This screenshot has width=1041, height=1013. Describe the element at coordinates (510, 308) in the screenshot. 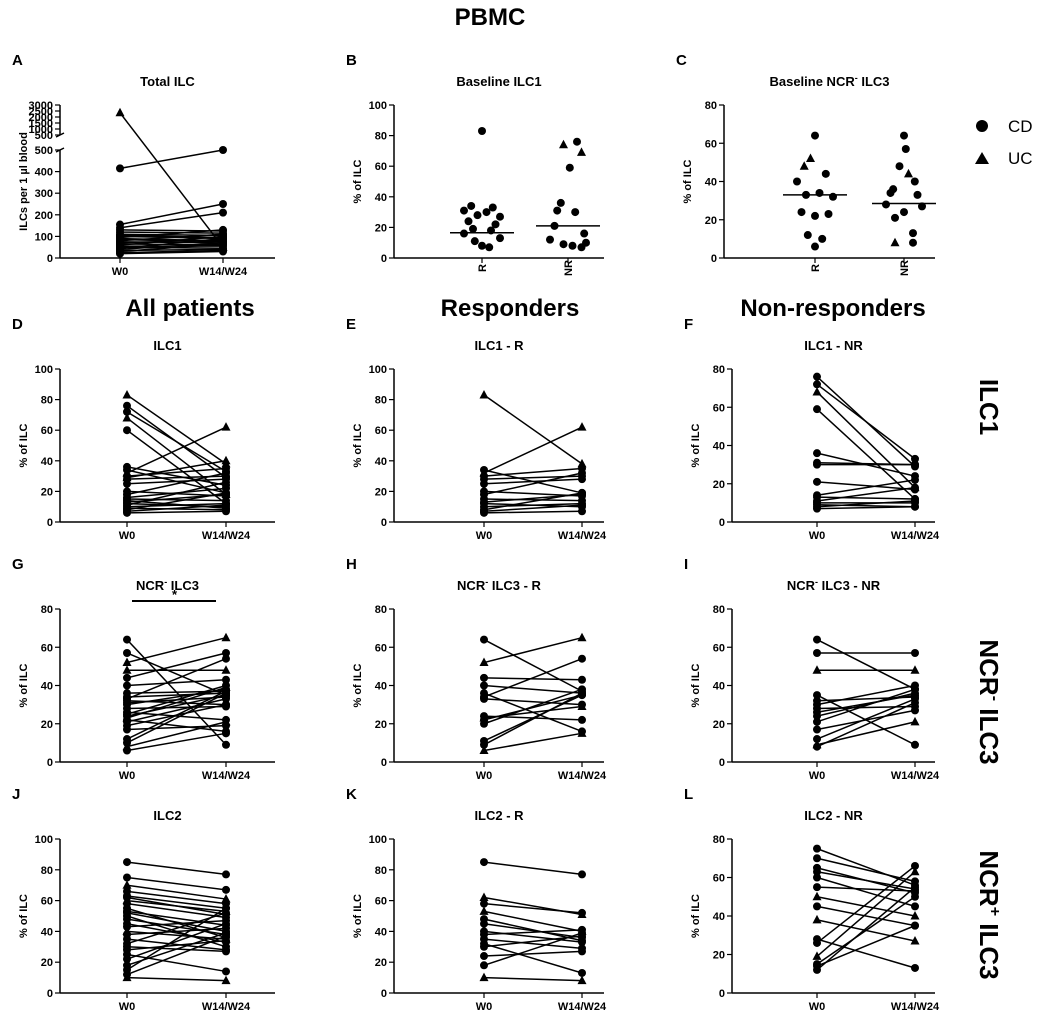

I see `column-header-responders: Responders` at that location.